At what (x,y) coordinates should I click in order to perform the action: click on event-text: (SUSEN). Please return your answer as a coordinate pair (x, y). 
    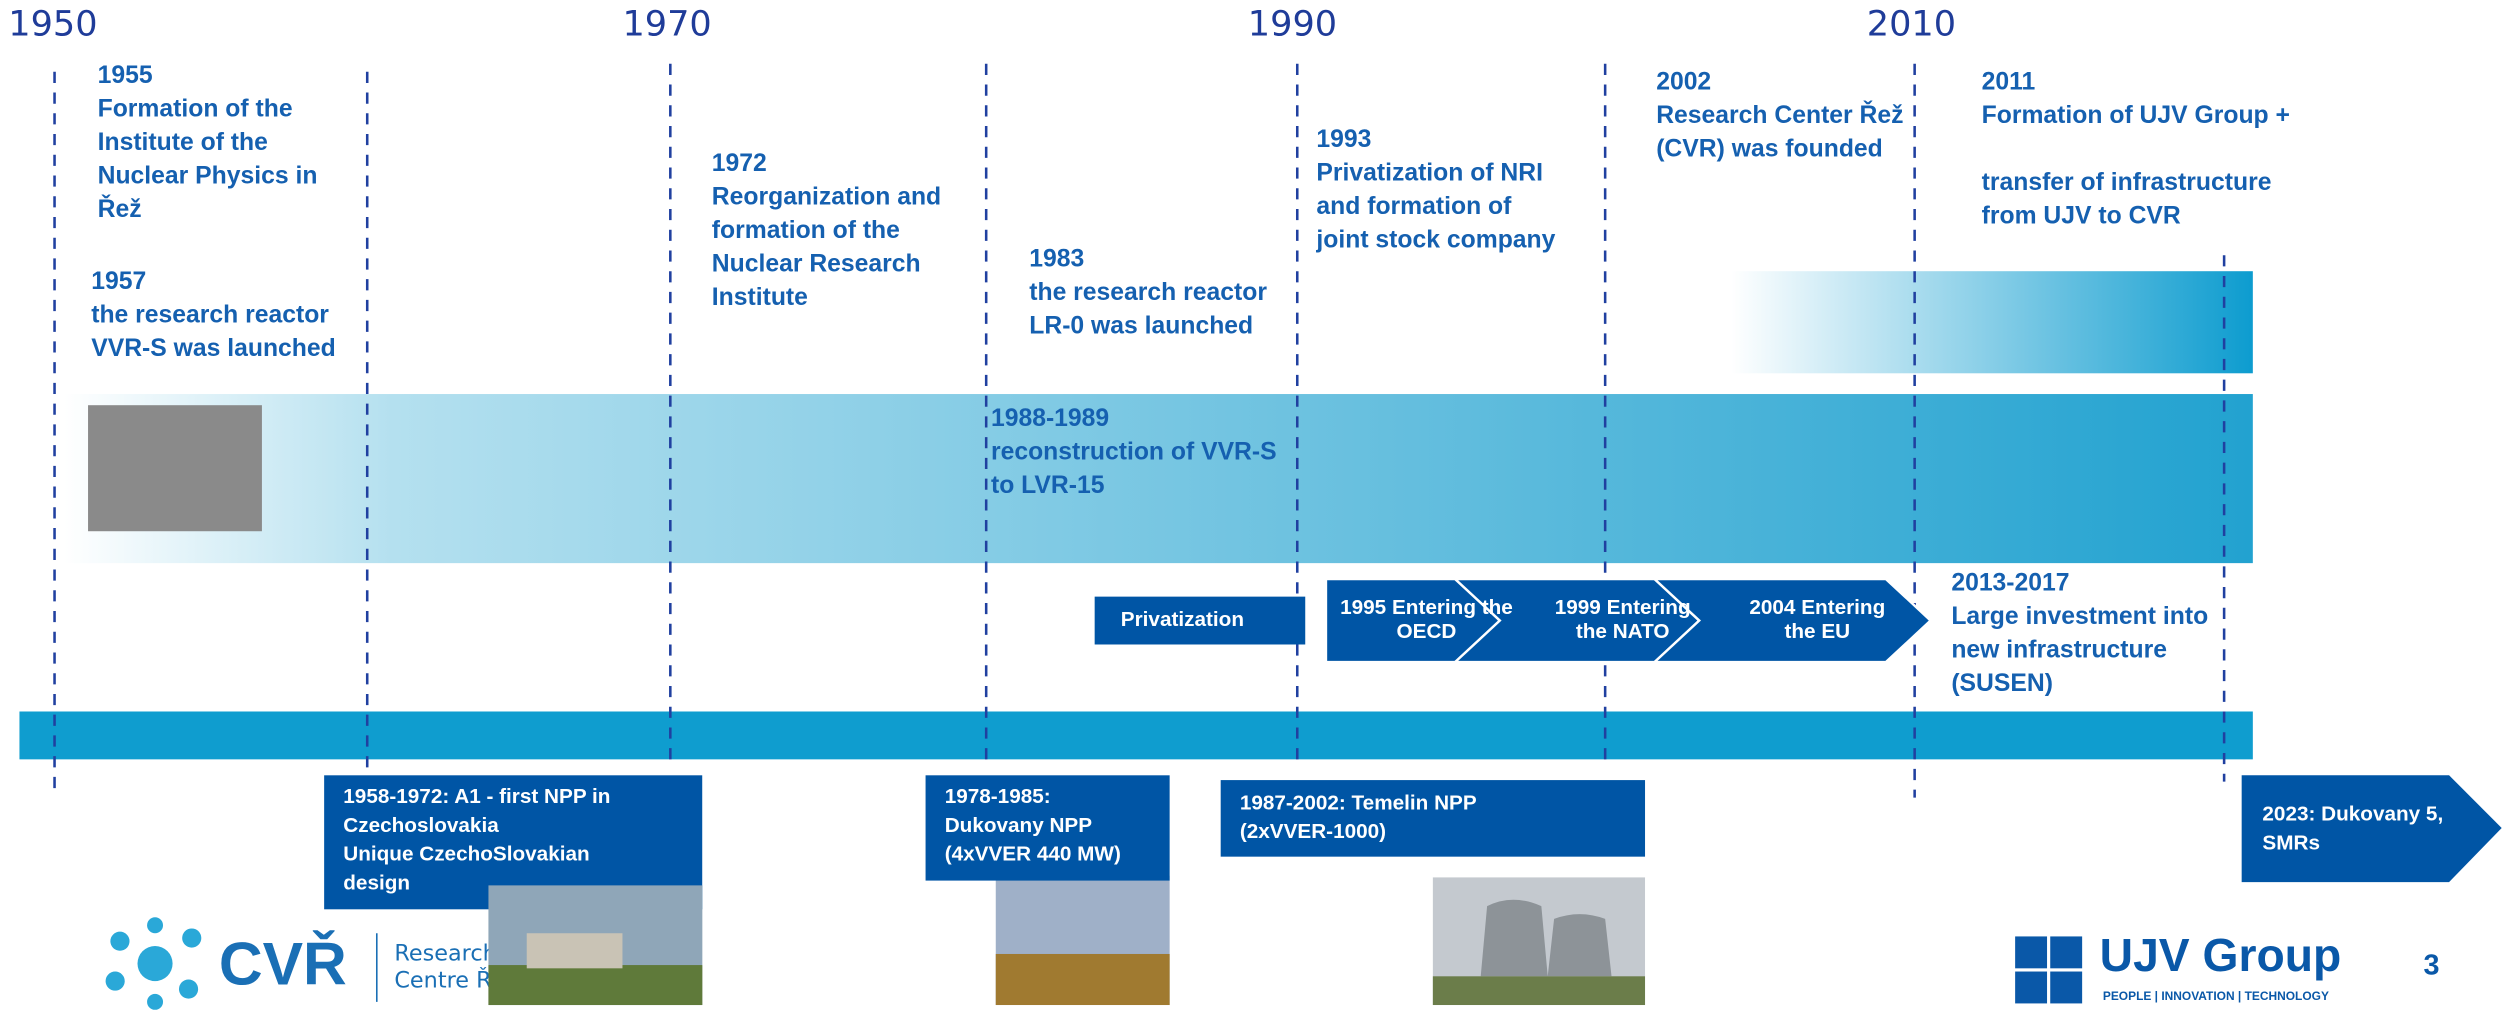
    Looking at the image, I should click on (2002, 683).